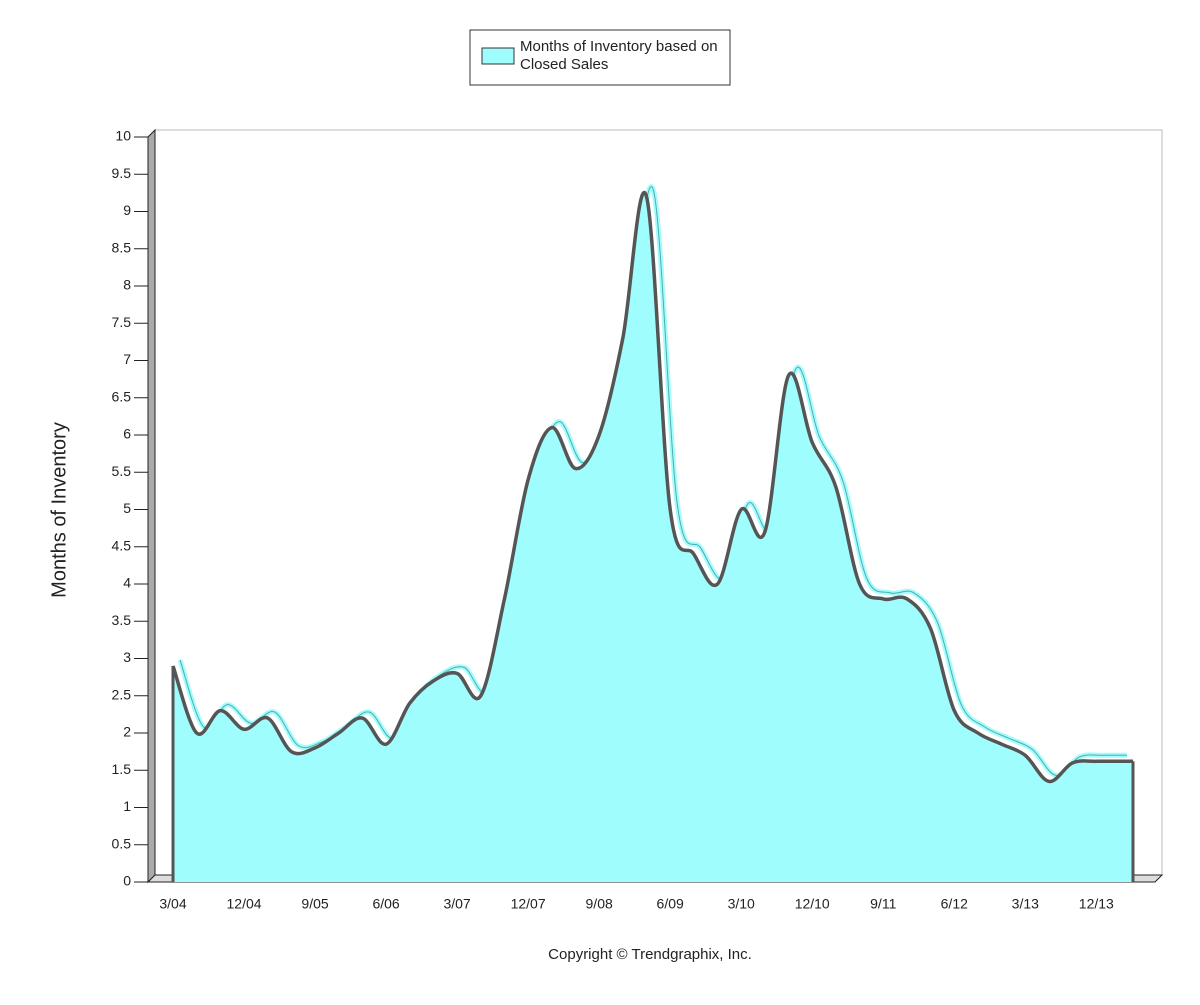  I want to click on x-tick-label: 12/07, so click(528, 904).